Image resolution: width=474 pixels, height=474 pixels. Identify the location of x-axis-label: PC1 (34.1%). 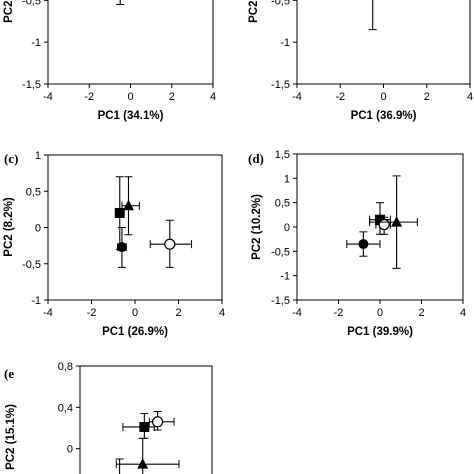
(131, 116).